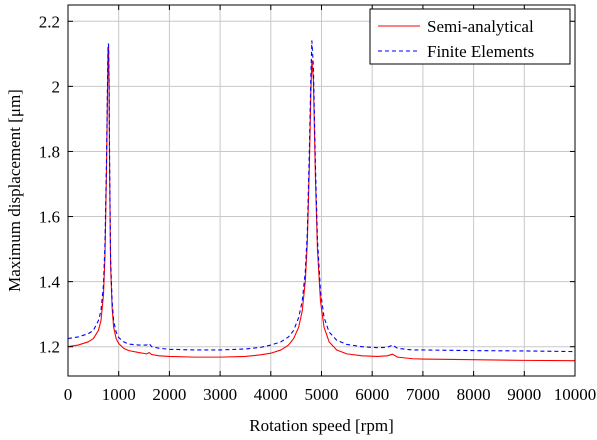  I want to click on legend: Semi-analytical Finite Elements, so click(470, 36).